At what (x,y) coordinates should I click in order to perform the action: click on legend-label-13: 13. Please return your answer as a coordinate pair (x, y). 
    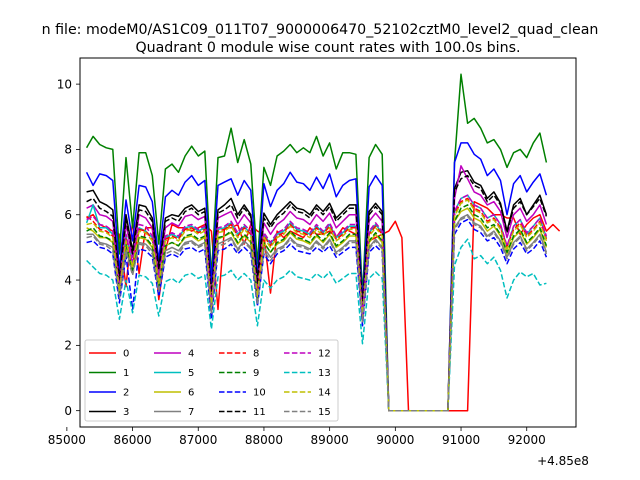
    Looking at the image, I should click on (324, 373).